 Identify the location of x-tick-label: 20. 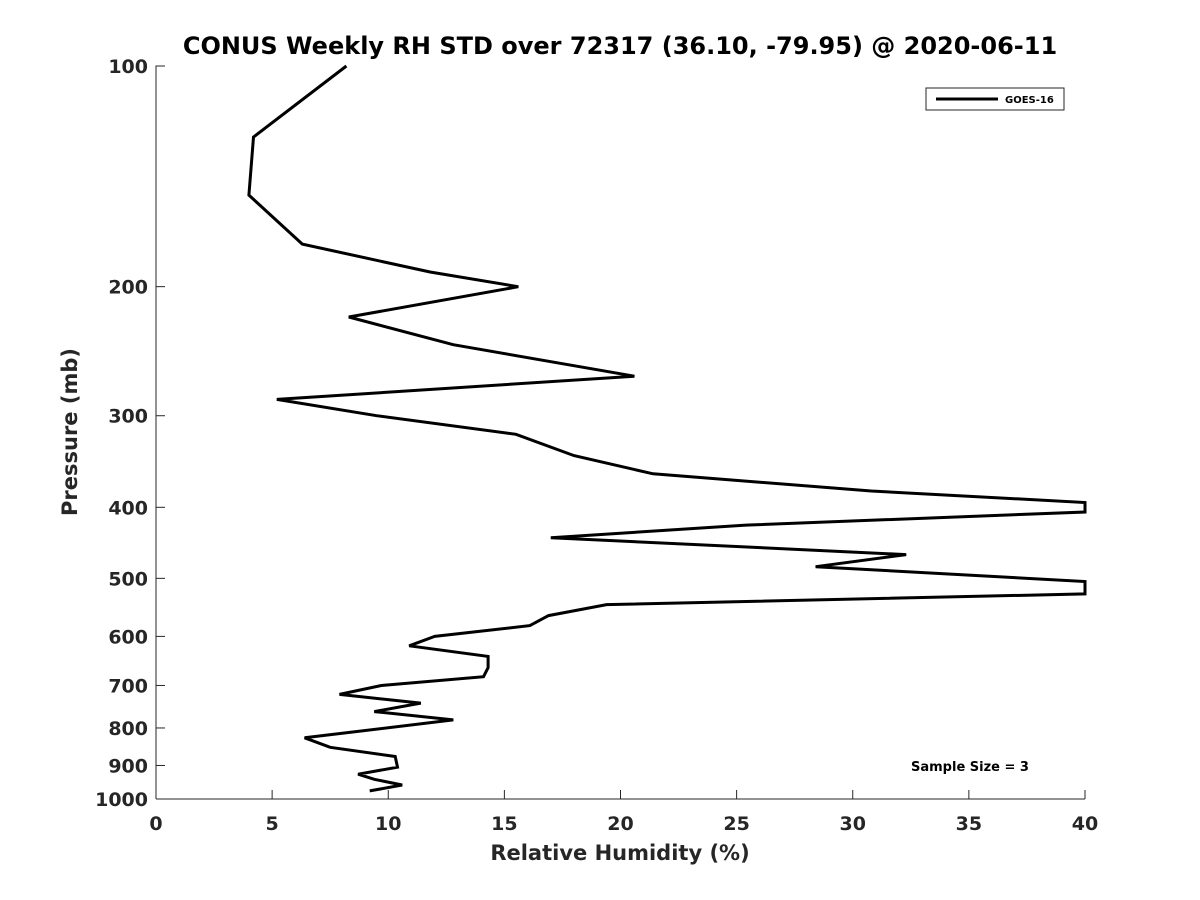
(620, 824).